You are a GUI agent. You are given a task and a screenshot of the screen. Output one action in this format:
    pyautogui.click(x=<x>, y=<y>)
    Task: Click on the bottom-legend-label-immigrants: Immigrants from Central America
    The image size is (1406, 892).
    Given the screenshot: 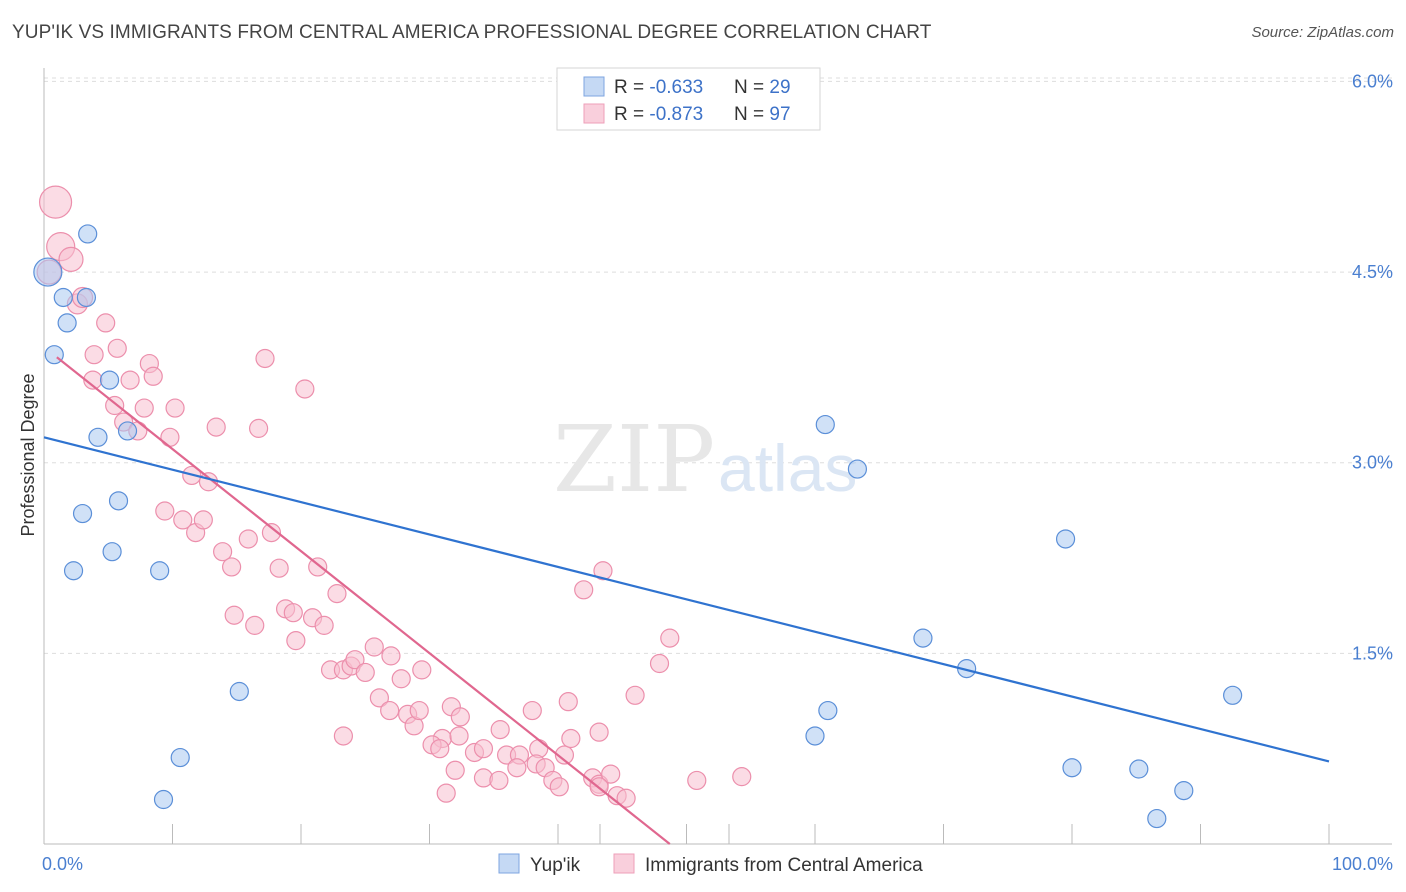 What is the action you would take?
    pyautogui.click(x=784, y=865)
    